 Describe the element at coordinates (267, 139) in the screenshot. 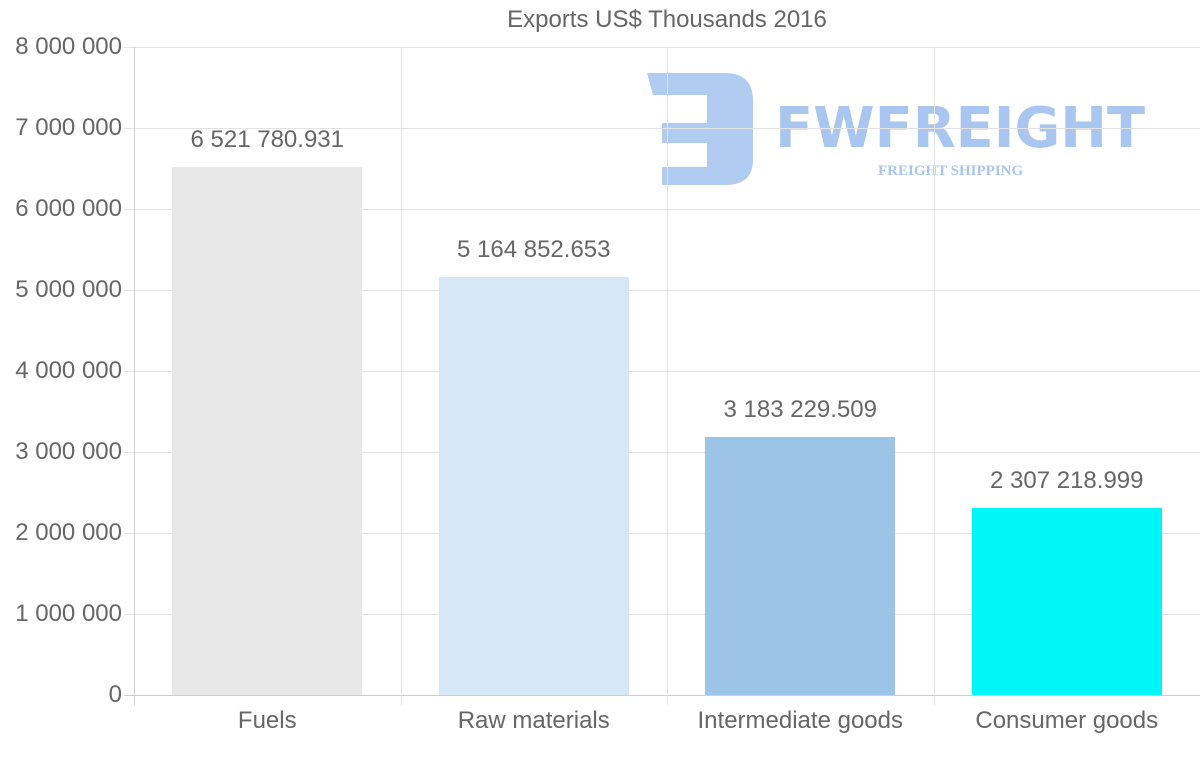

I see `bar-value-label: 6 521 780.931` at that location.